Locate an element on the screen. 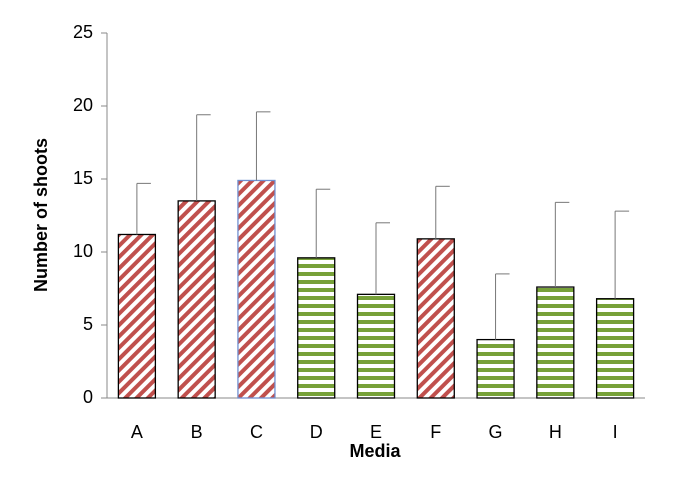  x-tick-label: F is located at coordinates (435, 432).